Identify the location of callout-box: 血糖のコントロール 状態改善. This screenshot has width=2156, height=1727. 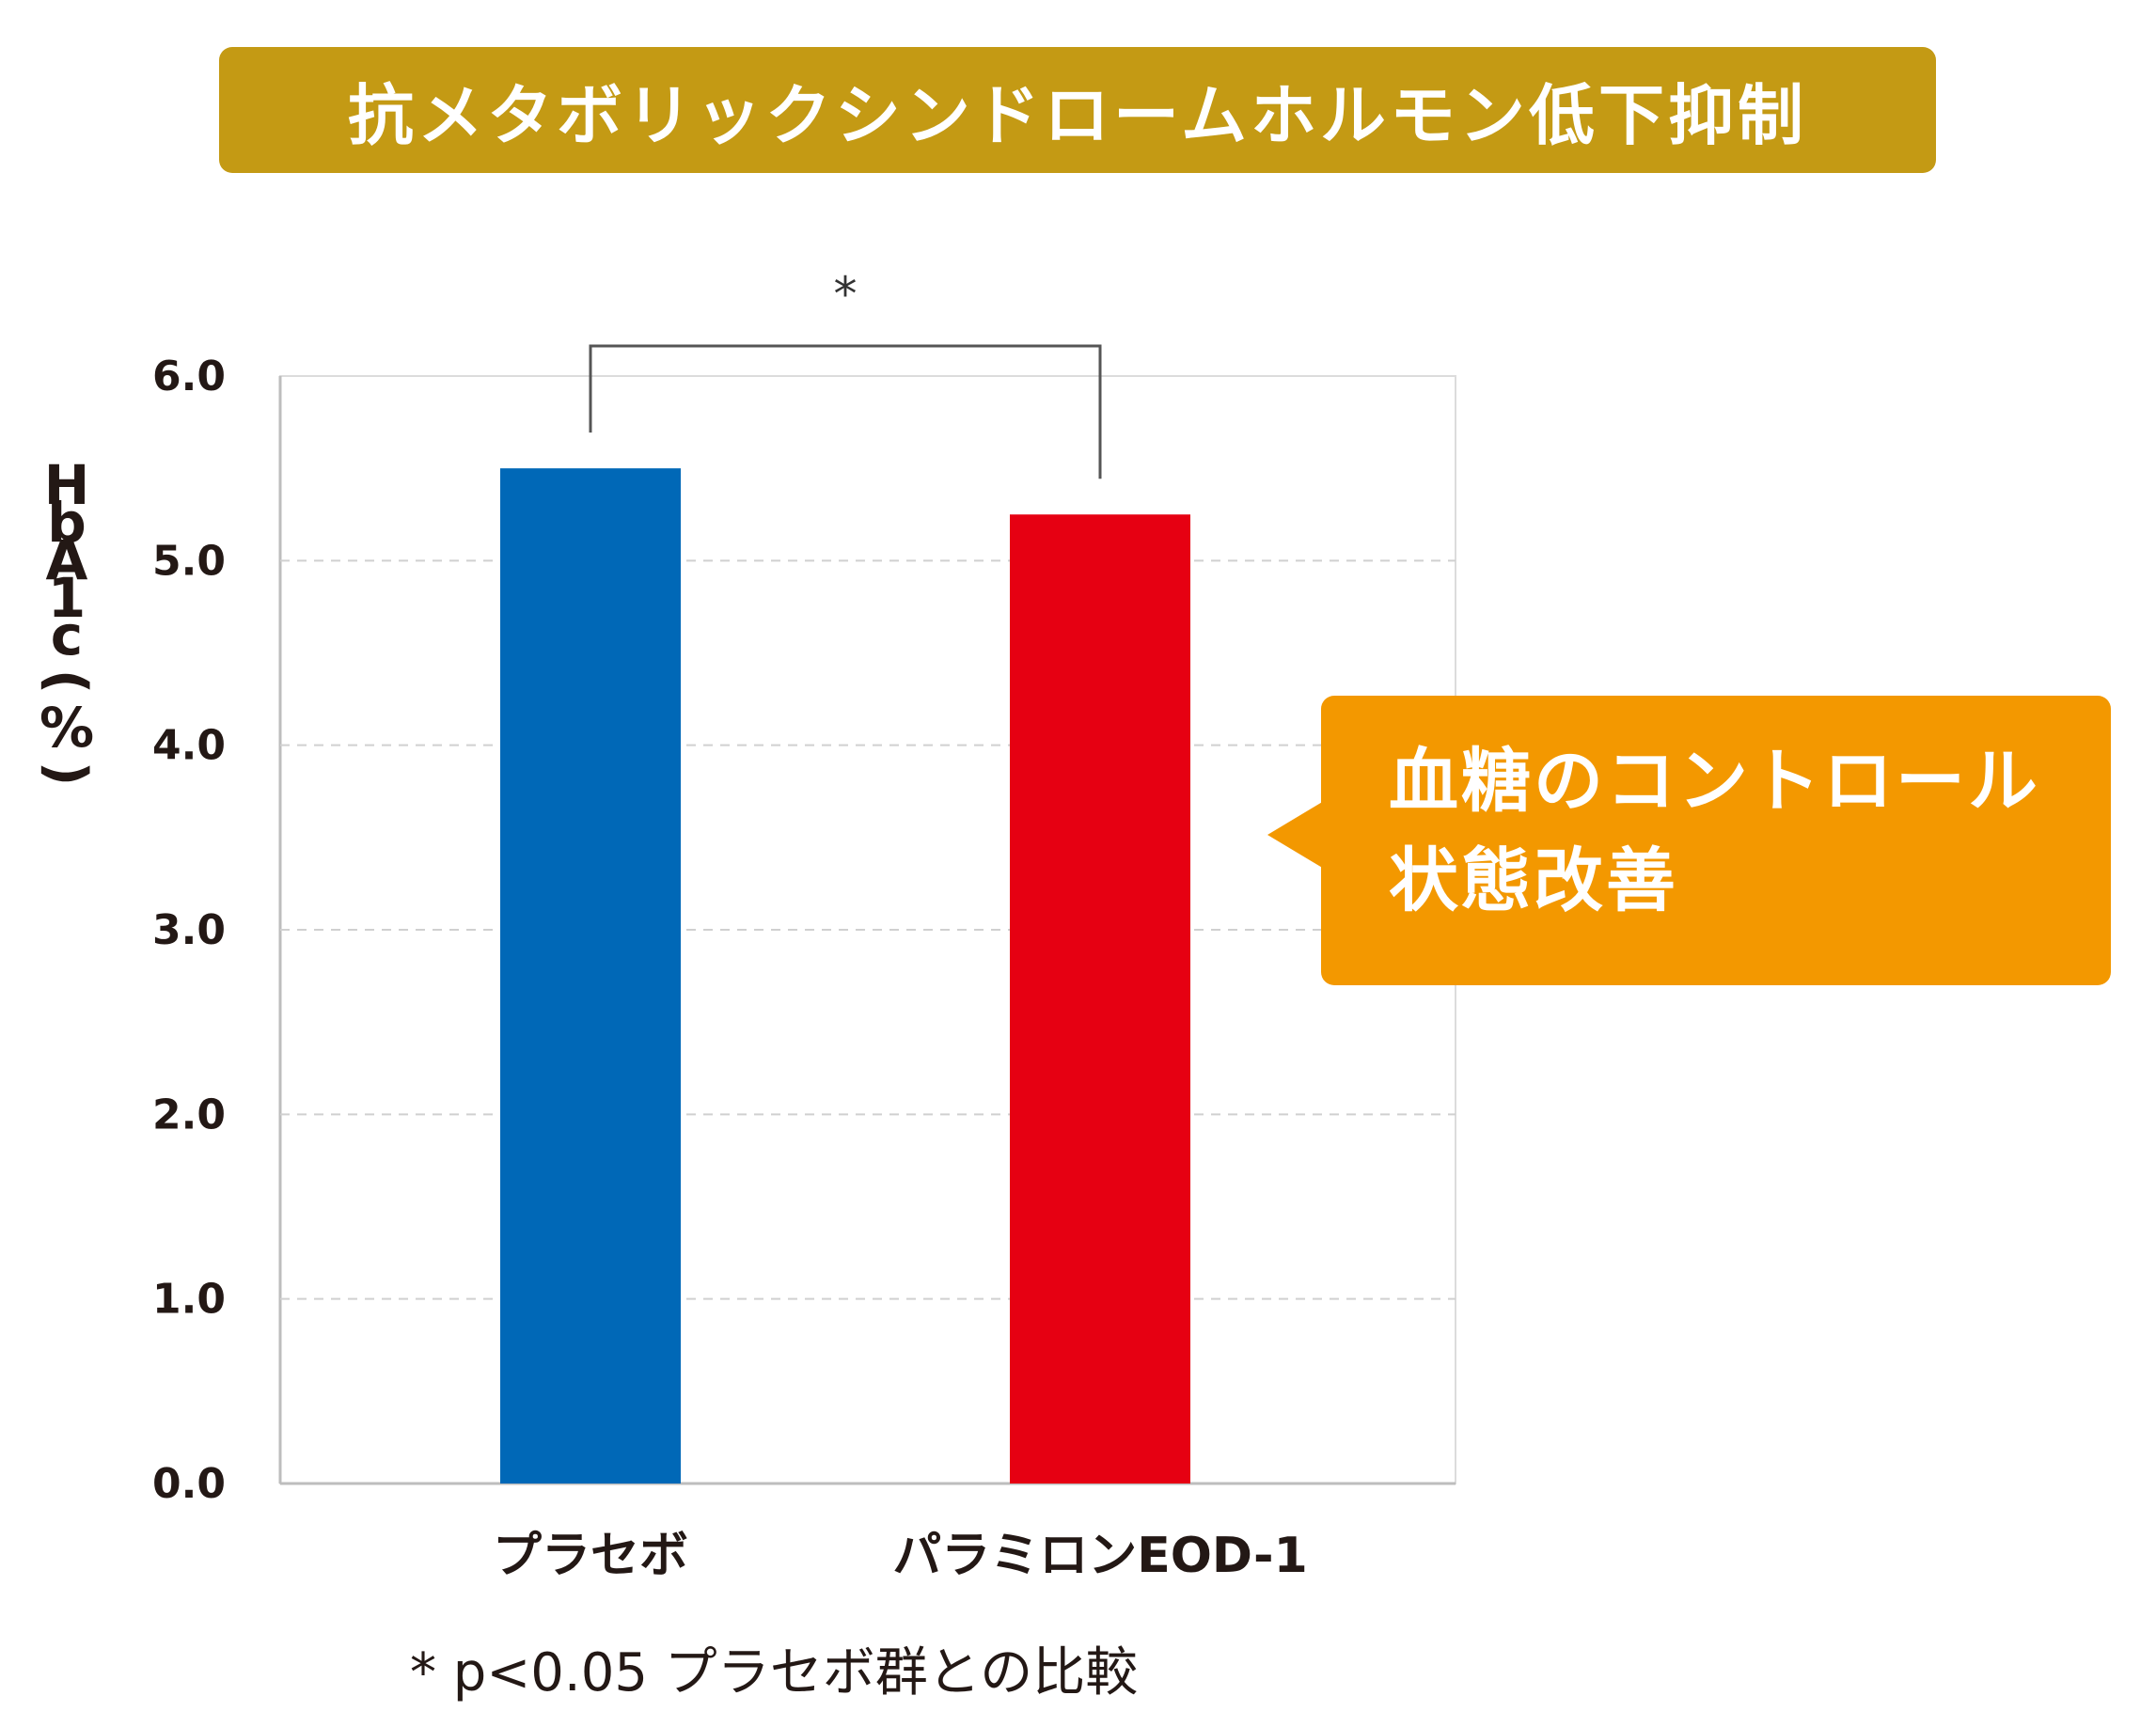
(1716, 840).